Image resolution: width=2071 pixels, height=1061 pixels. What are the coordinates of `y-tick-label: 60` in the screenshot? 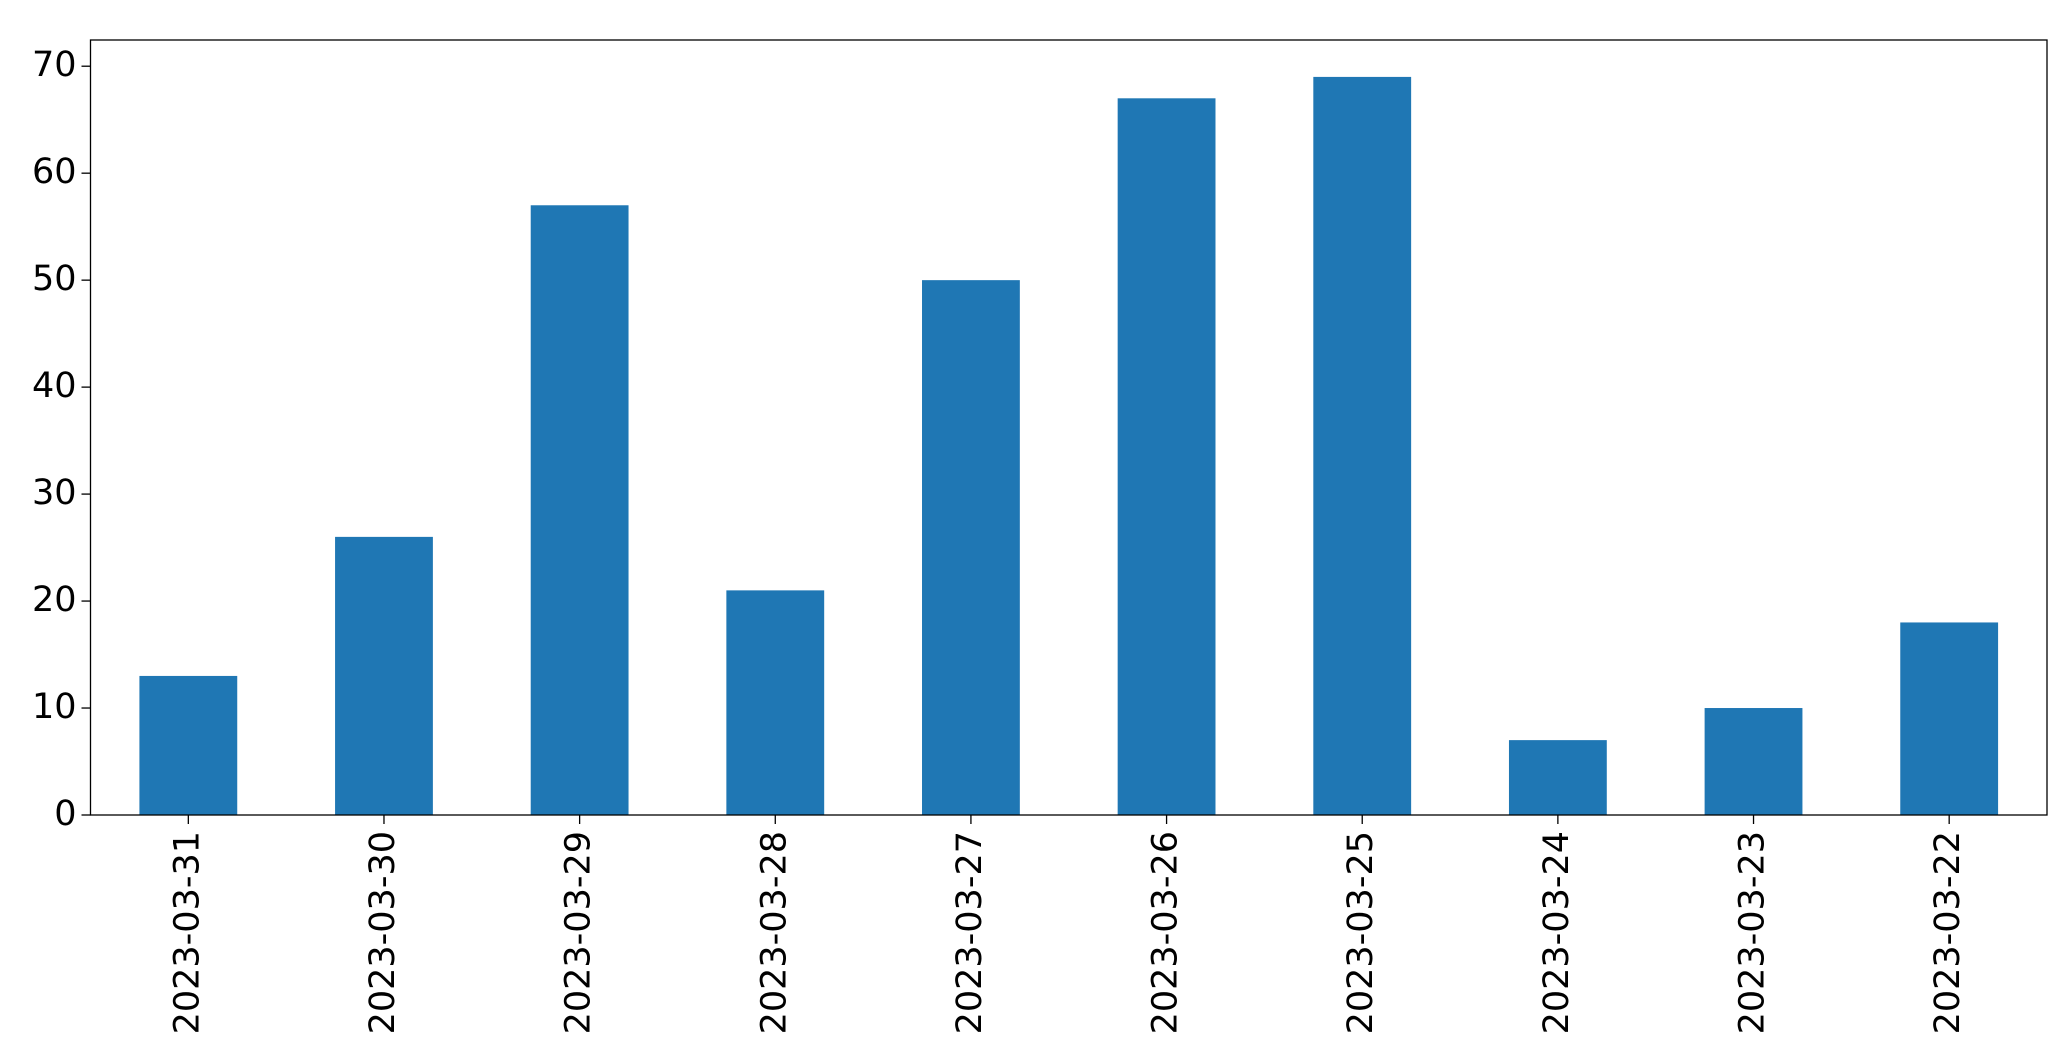 It's located at (54, 172).